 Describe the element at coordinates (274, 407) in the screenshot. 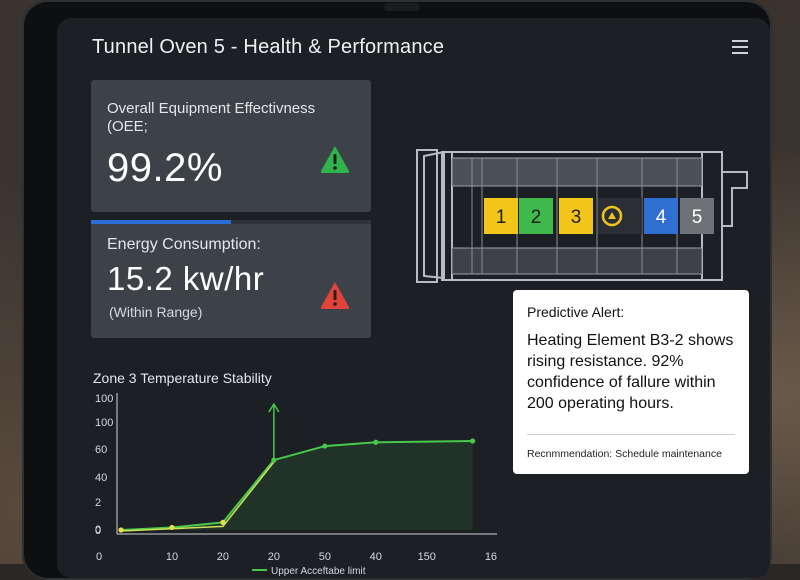

I see `arrow-head-icon` at that location.